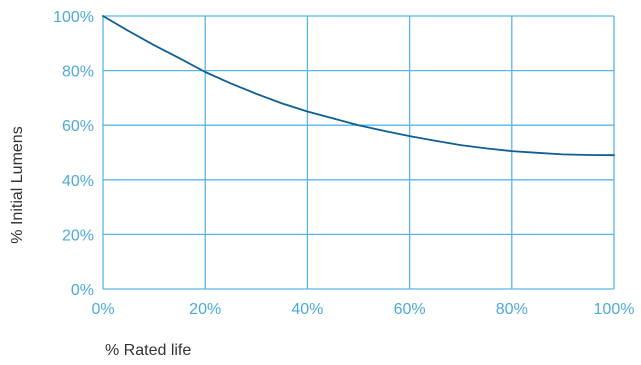  I want to click on x-tick-label: 0%, so click(102, 309).